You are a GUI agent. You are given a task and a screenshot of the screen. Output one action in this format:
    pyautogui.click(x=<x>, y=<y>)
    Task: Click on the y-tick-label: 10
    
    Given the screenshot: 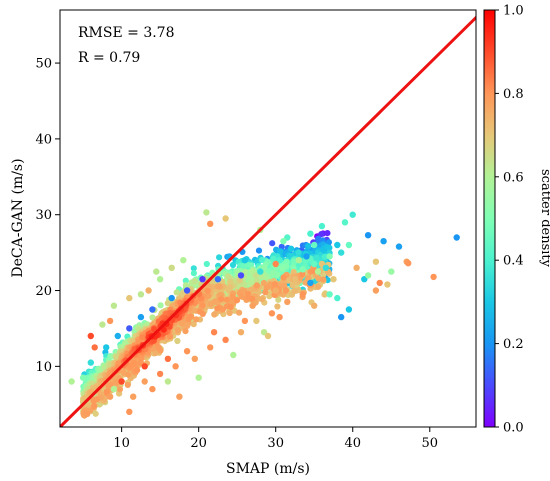 What is the action you would take?
    pyautogui.click(x=43, y=367)
    